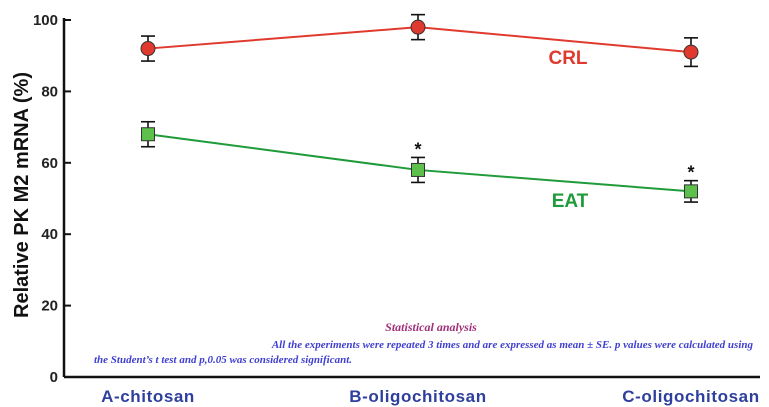 This screenshot has width=769, height=407. What do you see at coordinates (49, 91) in the screenshot?
I see `y-tick-label: 80` at bounding box center [49, 91].